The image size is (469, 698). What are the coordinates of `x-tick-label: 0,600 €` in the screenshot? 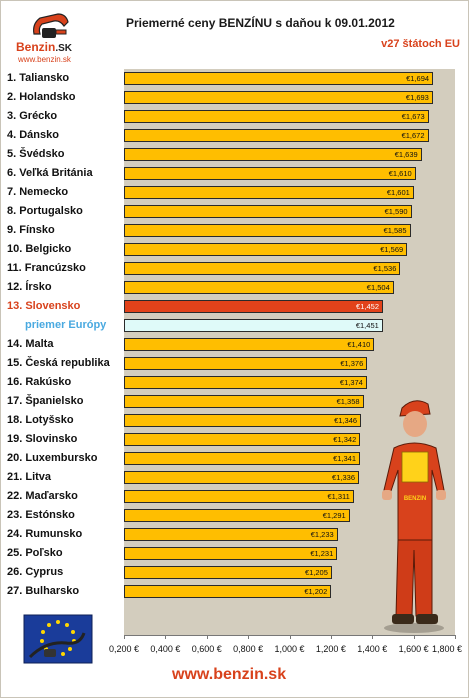 It's located at (206, 649).